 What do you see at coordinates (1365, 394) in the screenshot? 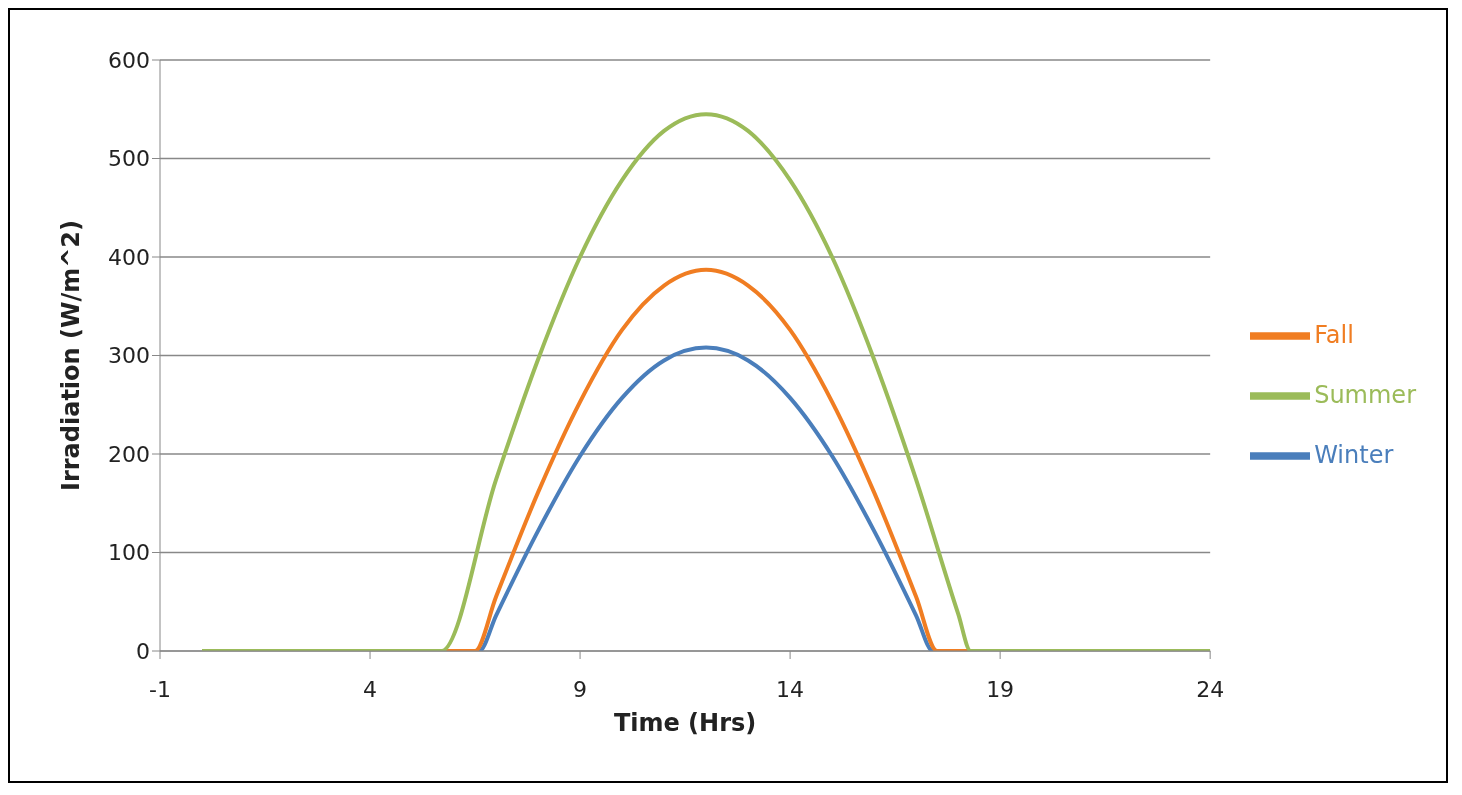
I see `legend-label: Summer` at bounding box center [1365, 394].